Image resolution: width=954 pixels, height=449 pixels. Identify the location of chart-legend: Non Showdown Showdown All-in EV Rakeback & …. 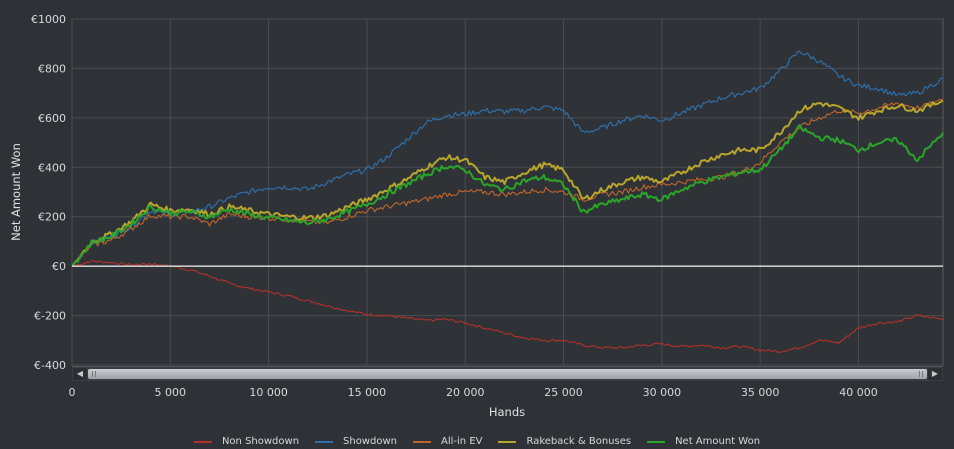
(477, 441).